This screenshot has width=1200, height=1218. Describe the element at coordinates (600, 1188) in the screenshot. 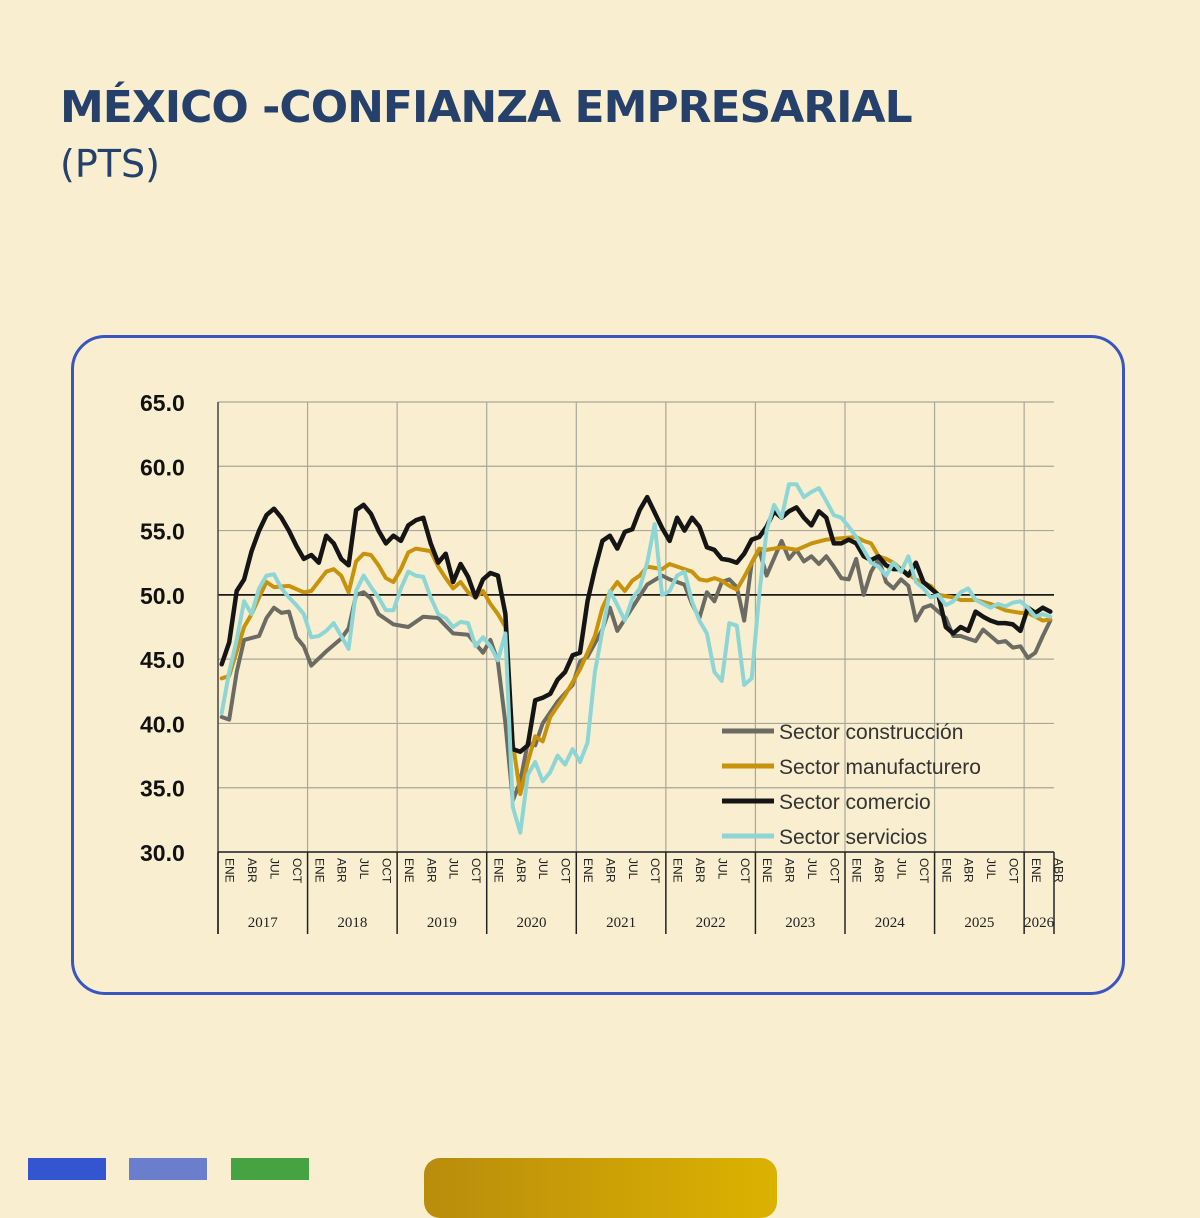

I see `bottom-tab` at that location.